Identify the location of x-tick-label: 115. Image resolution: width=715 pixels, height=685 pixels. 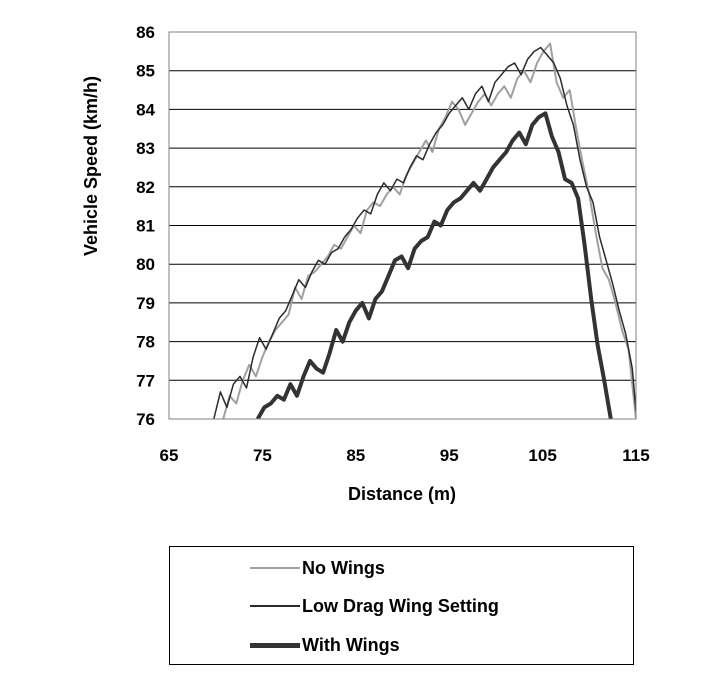
(635, 455).